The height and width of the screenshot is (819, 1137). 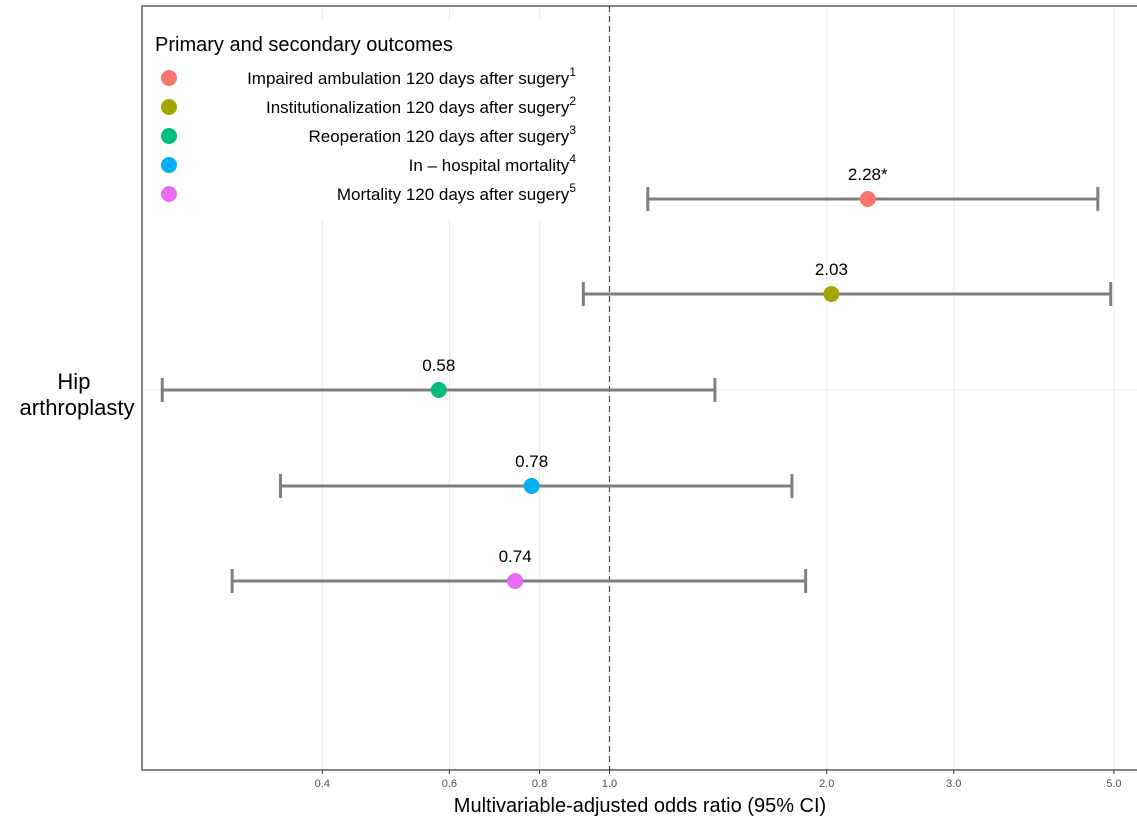 What do you see at coordinates (953, 784) in the screenshot?
I see `x-tick-label-3.0: 3.0` at bounding box center [953, 784].